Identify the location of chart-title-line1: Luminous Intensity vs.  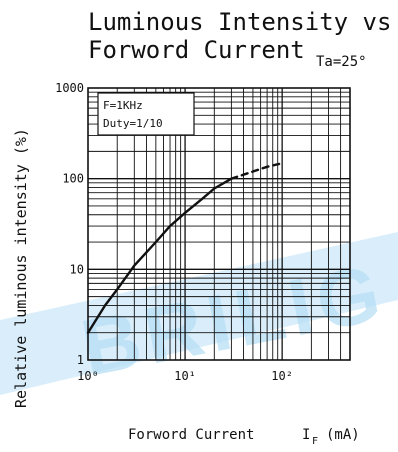
(239, 22).